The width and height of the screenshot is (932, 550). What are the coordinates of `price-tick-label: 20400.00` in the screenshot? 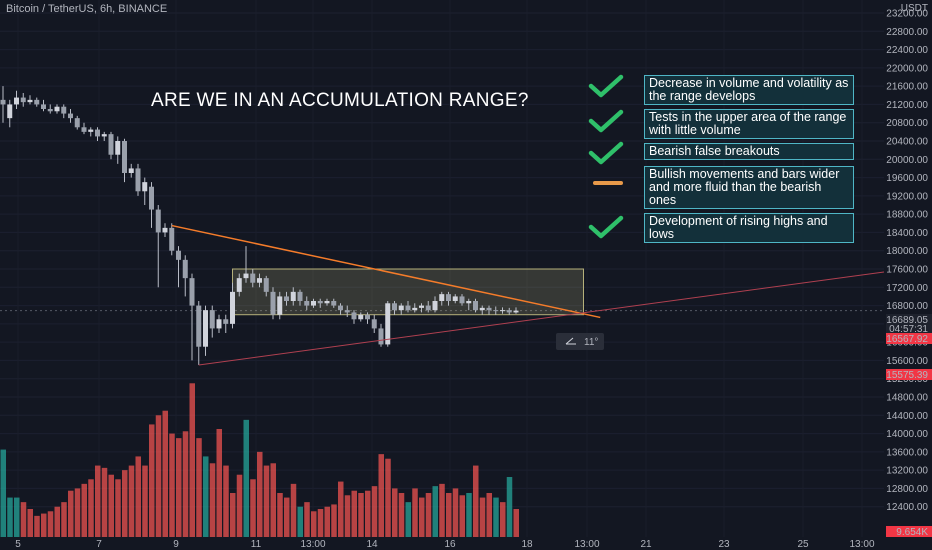 It's located at (907, 142).